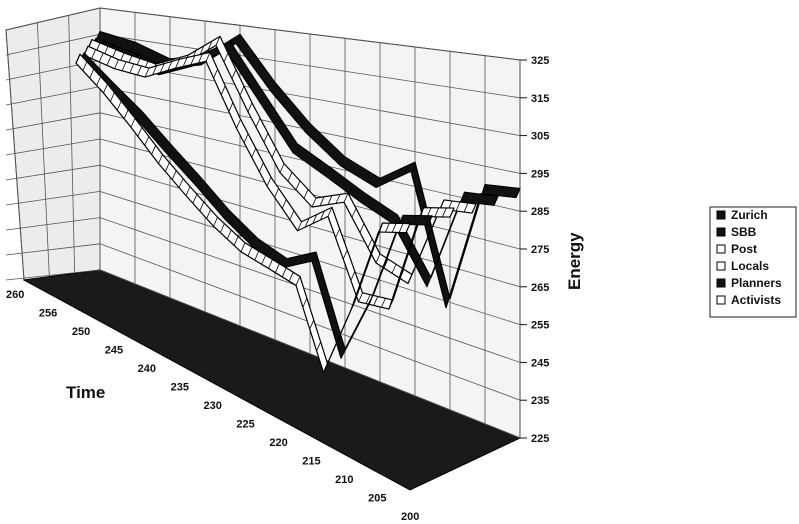 This screenshot has width=799, height=524. I want to click on y-axis-ticks: 325 315 305 295 285 275 265 255 245 235 225, so click(534, 250).